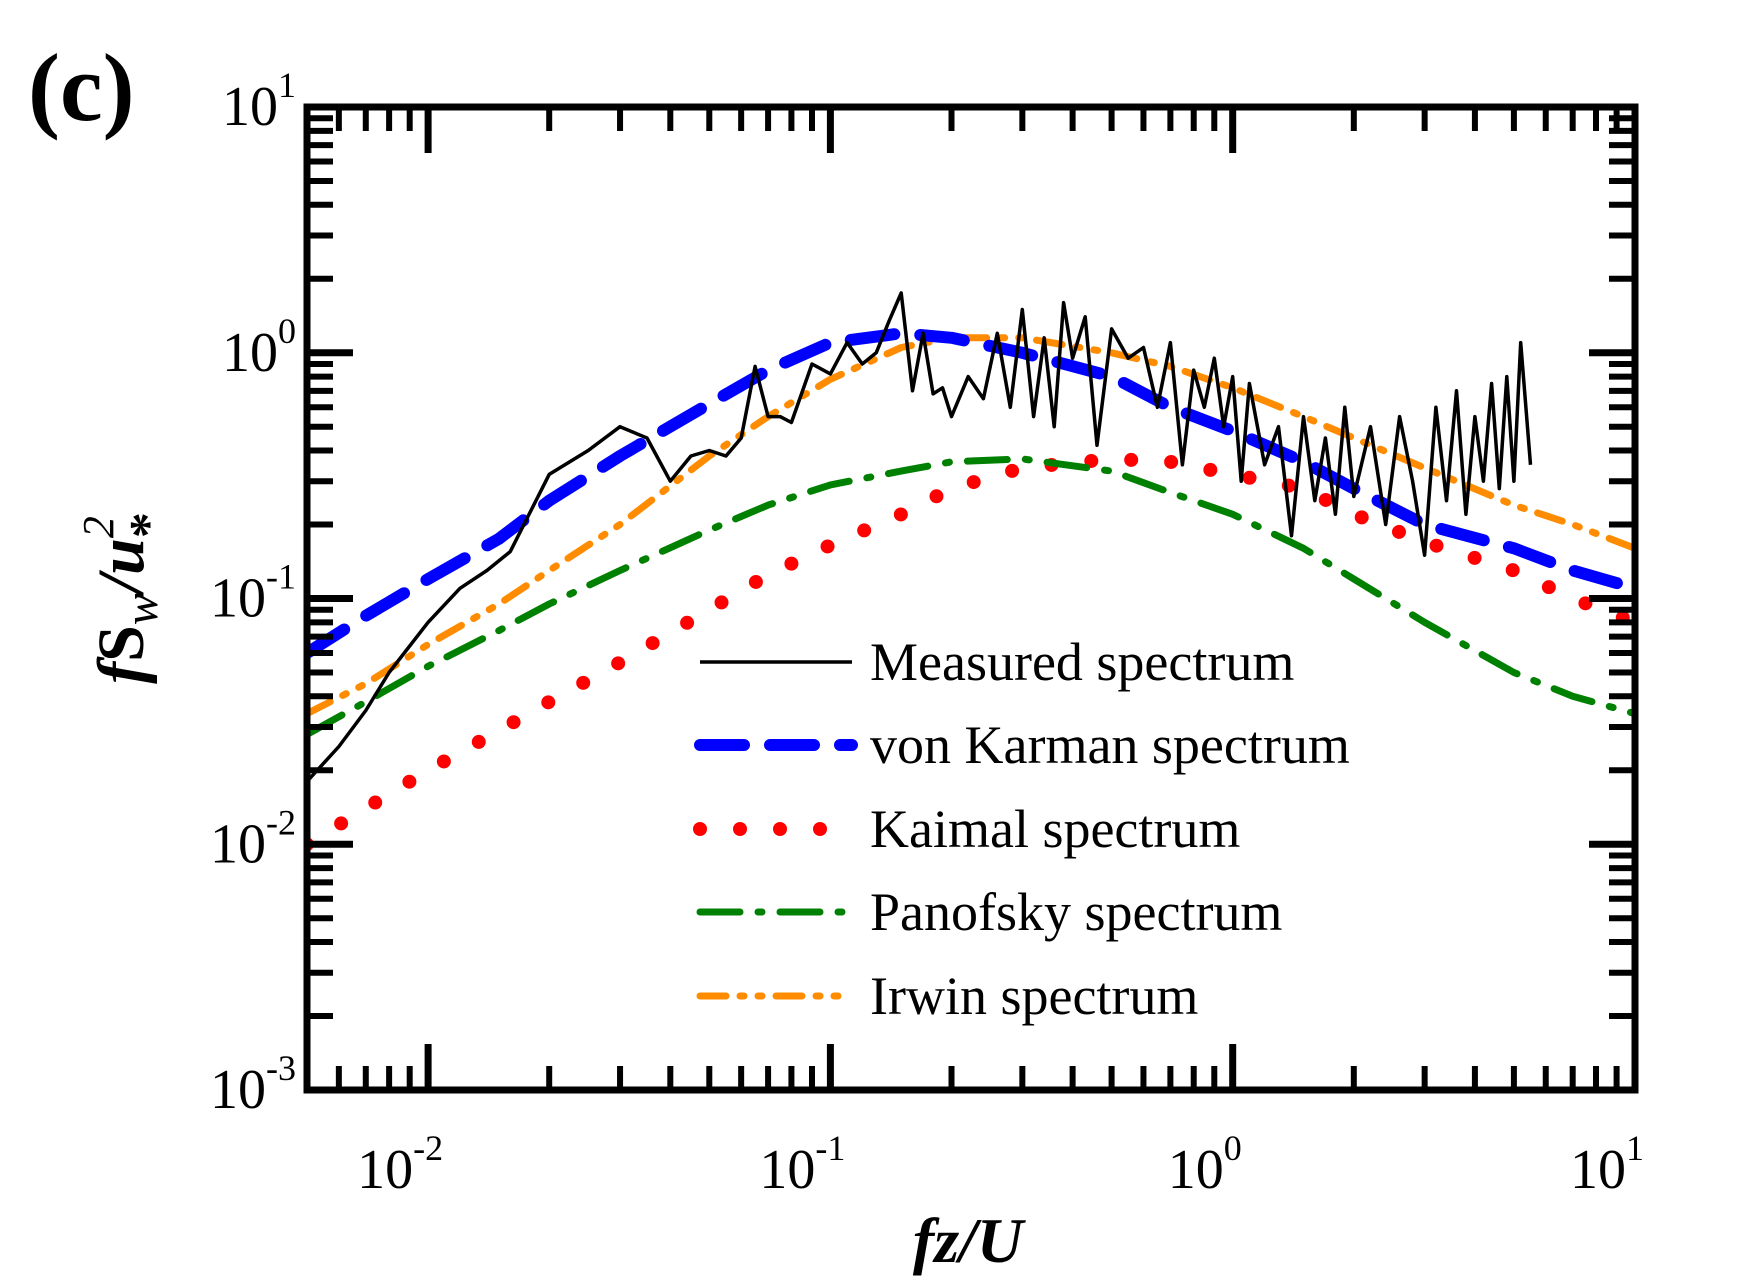  I want to click on x-tick-label: 10¹, so click(1607, 1164).